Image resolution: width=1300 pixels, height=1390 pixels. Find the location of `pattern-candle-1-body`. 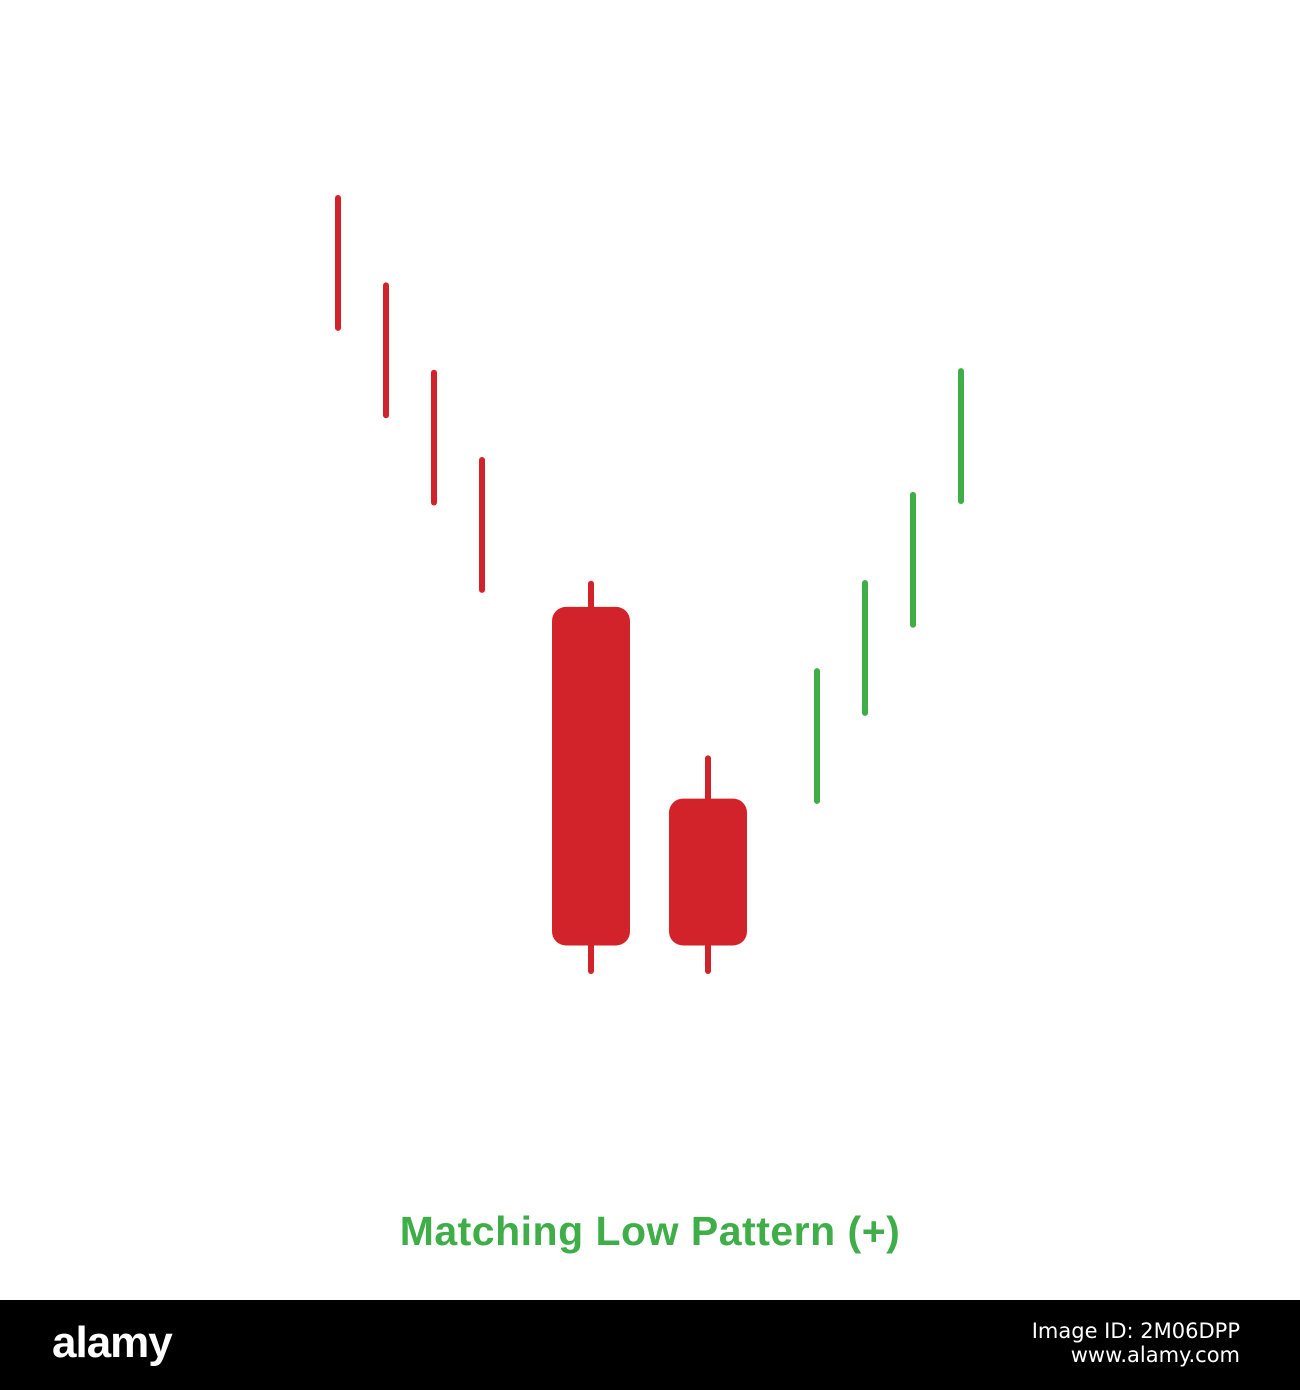

pattern-candle-1-body is located at coordinates (591, 776).